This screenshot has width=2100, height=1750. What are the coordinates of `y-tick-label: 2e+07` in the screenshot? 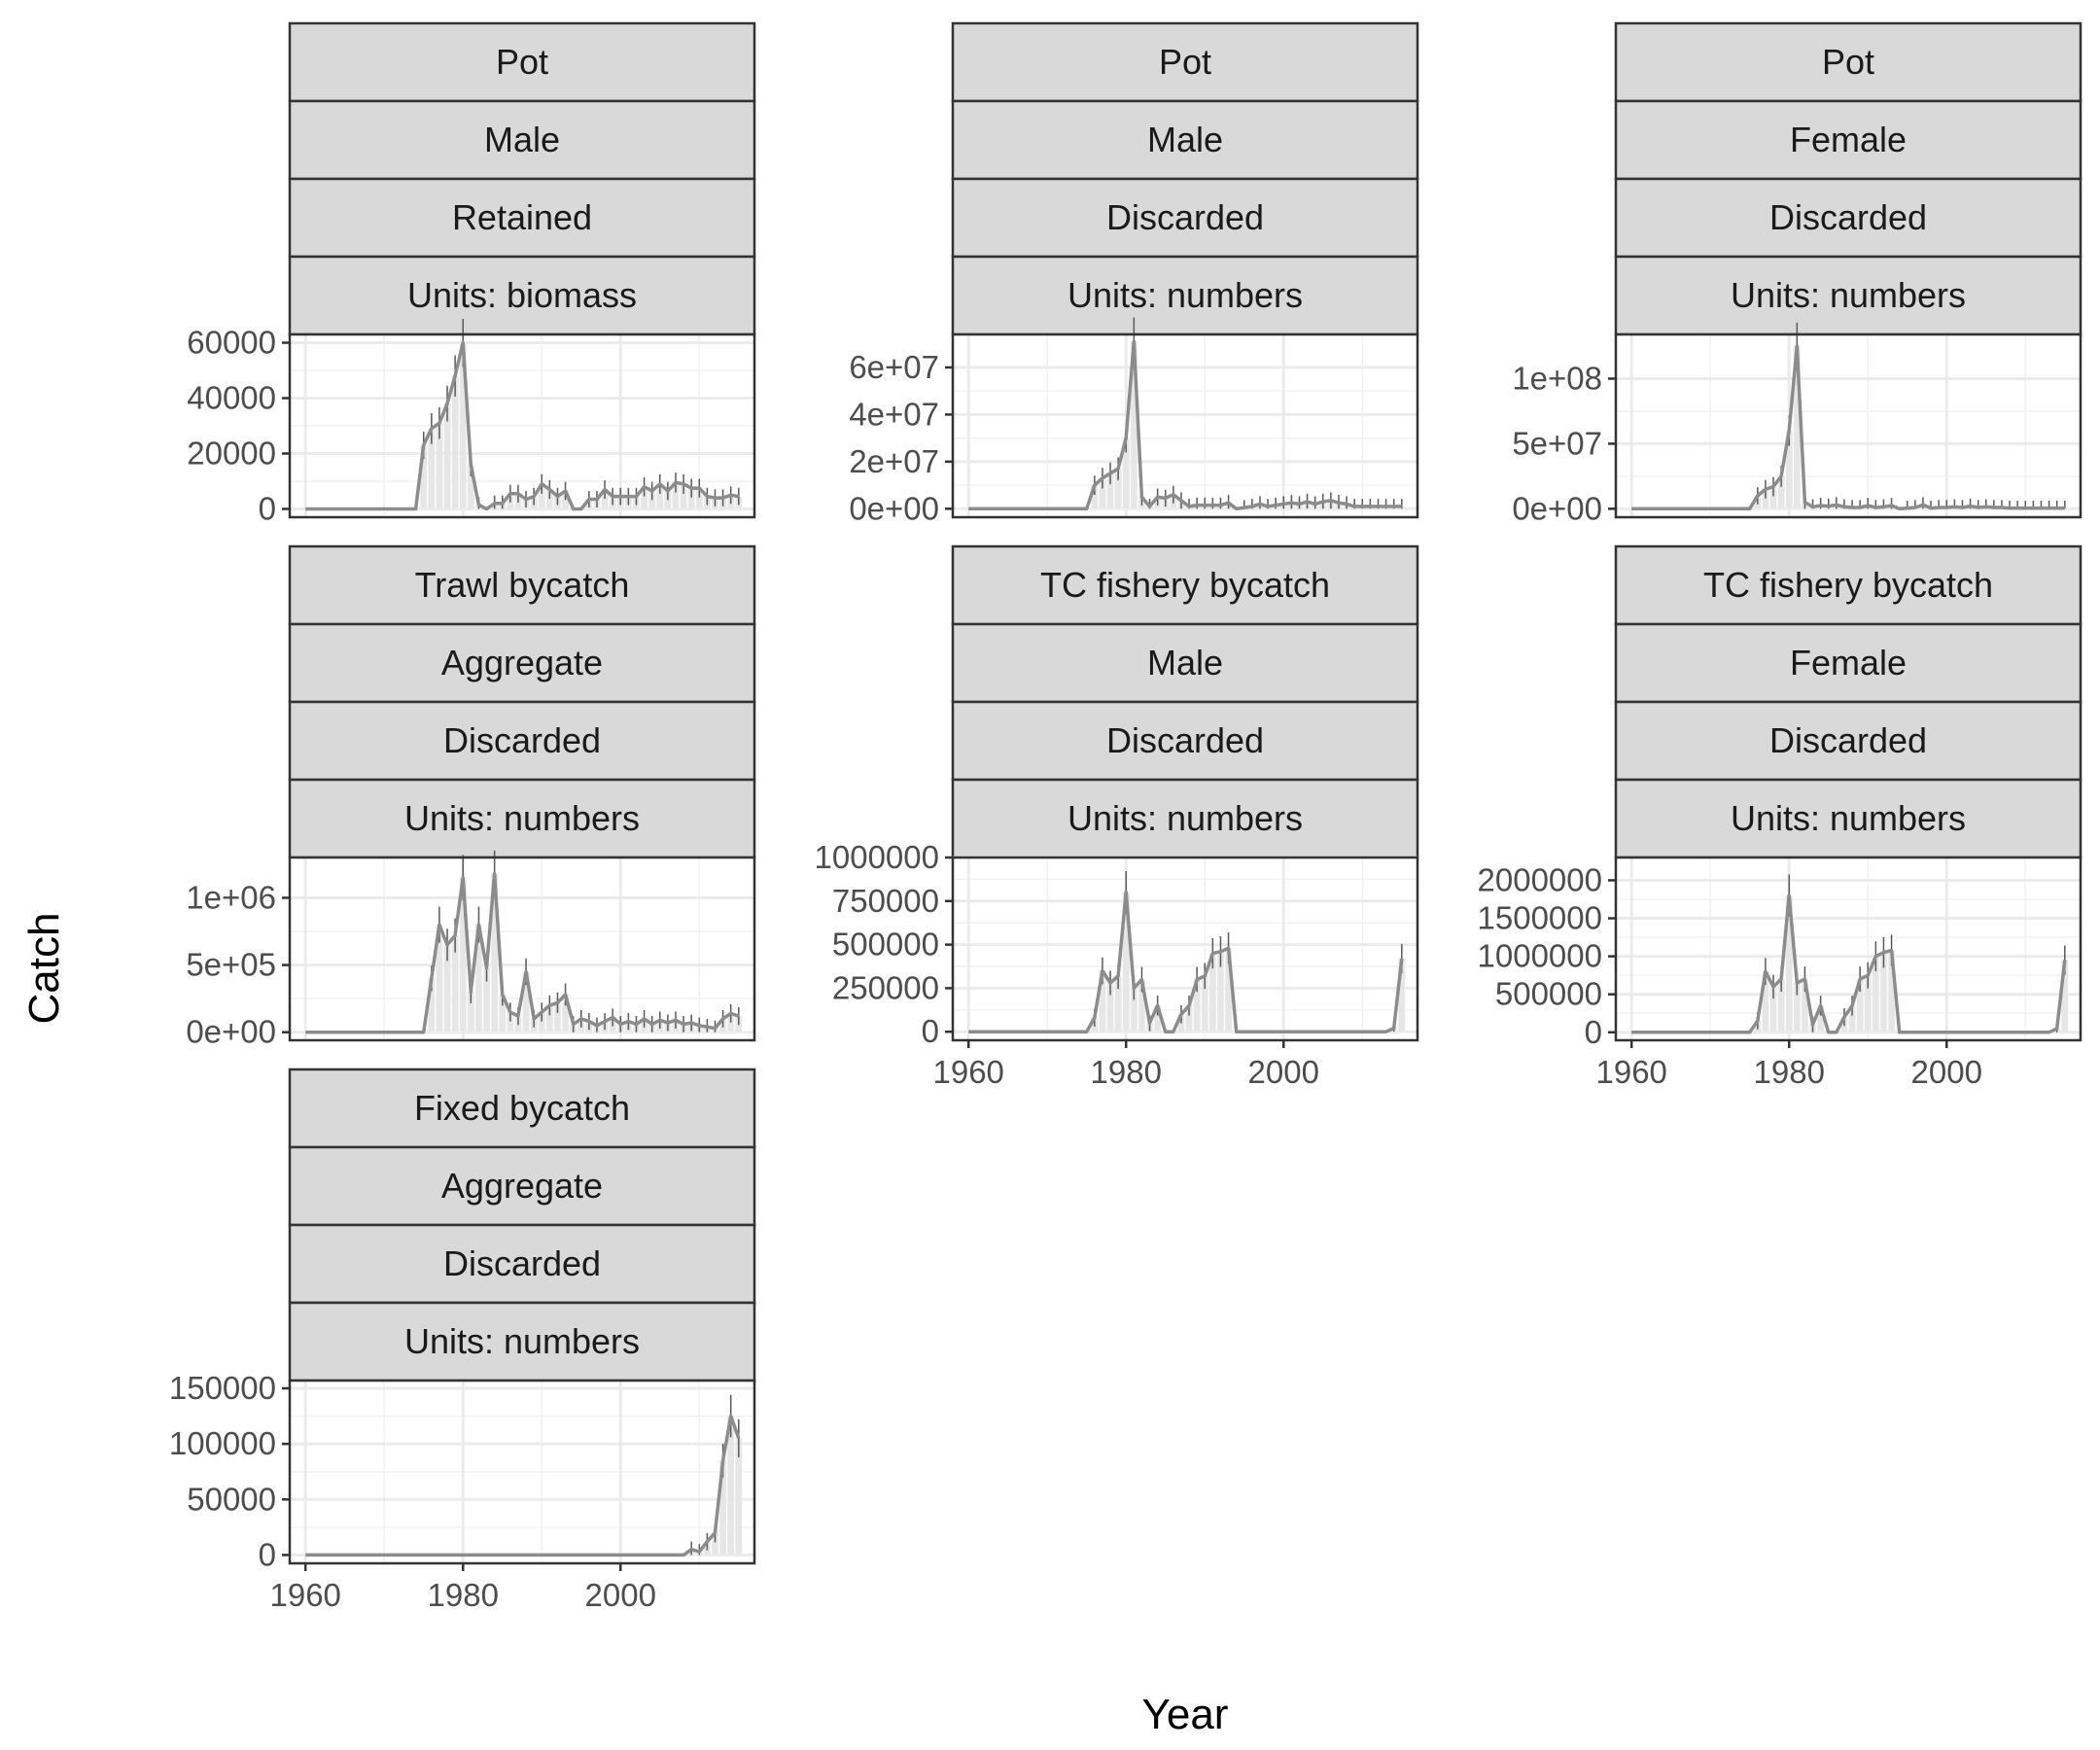 It's located at (894, 461).